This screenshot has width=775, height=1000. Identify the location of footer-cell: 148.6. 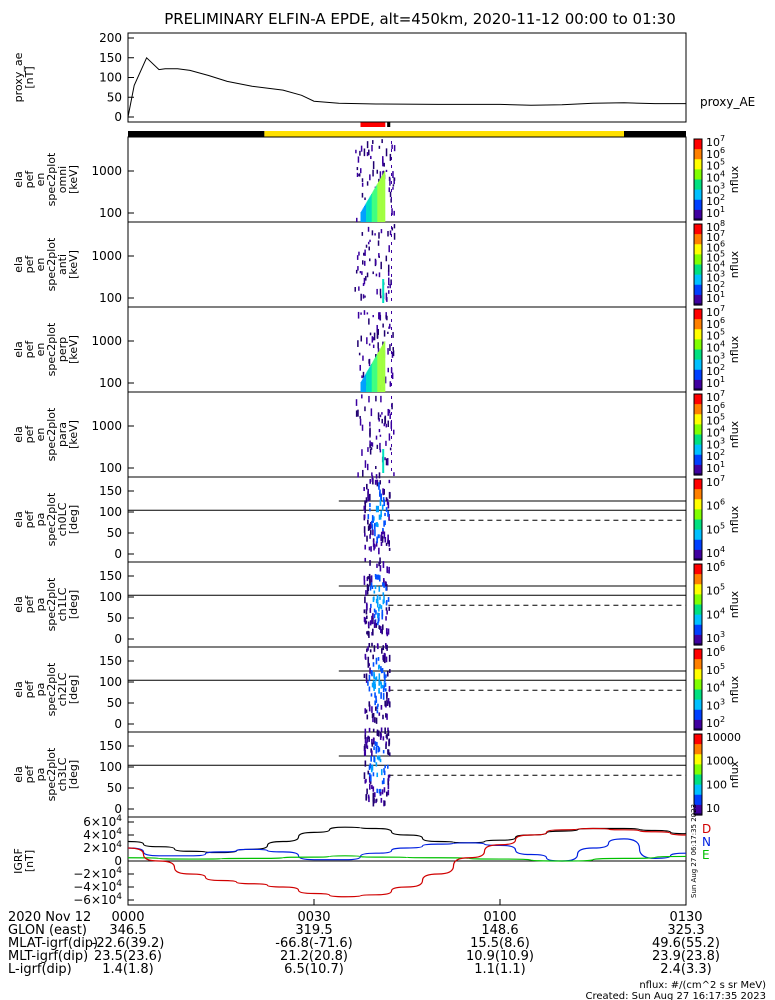
(499, 930).